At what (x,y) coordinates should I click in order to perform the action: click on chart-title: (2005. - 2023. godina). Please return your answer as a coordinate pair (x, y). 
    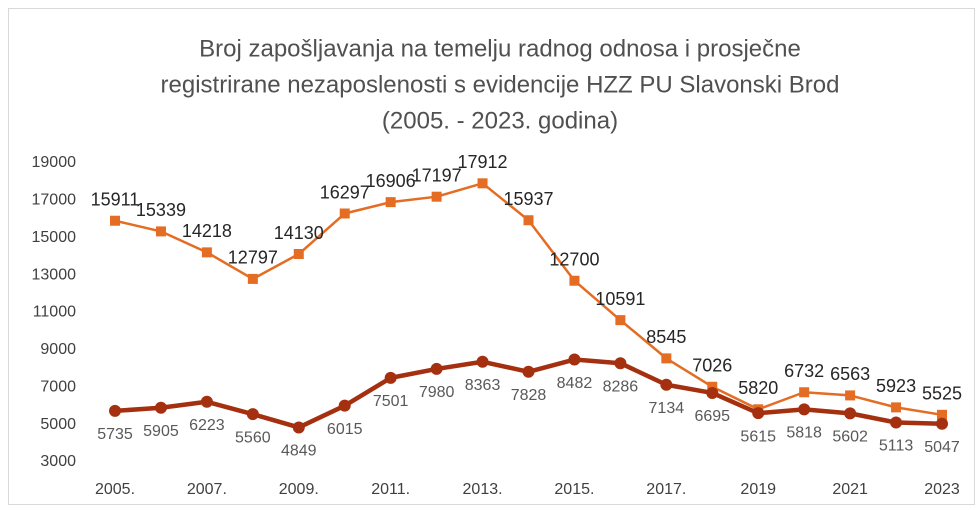
    Looking at the image, I should click on (500, 120).